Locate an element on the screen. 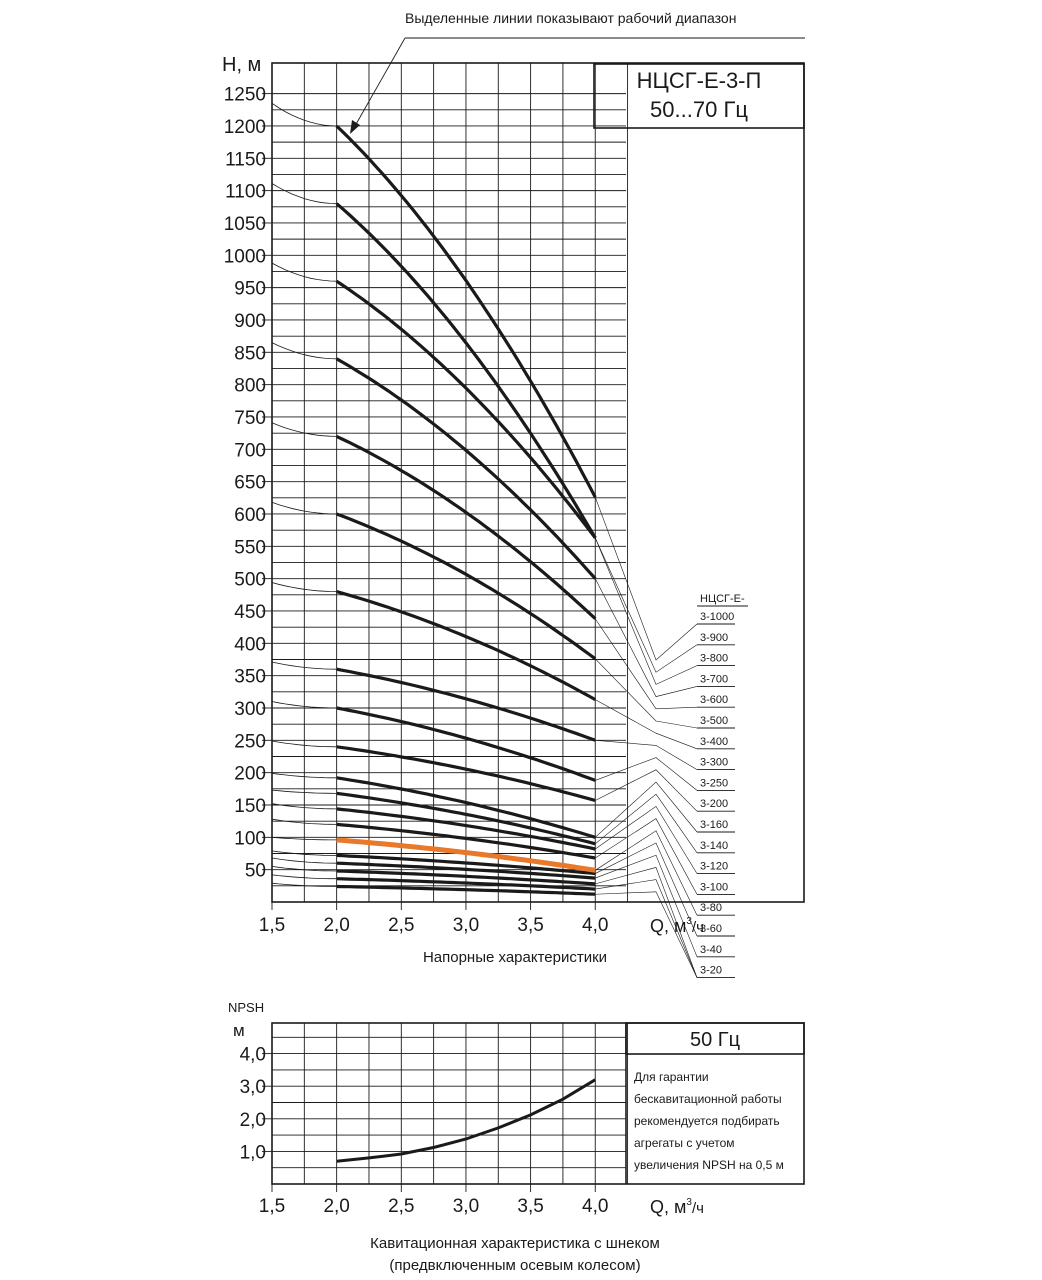 The image size is (1042, 1280). y-tick-label: 900 is located at coordinates (250, 321).